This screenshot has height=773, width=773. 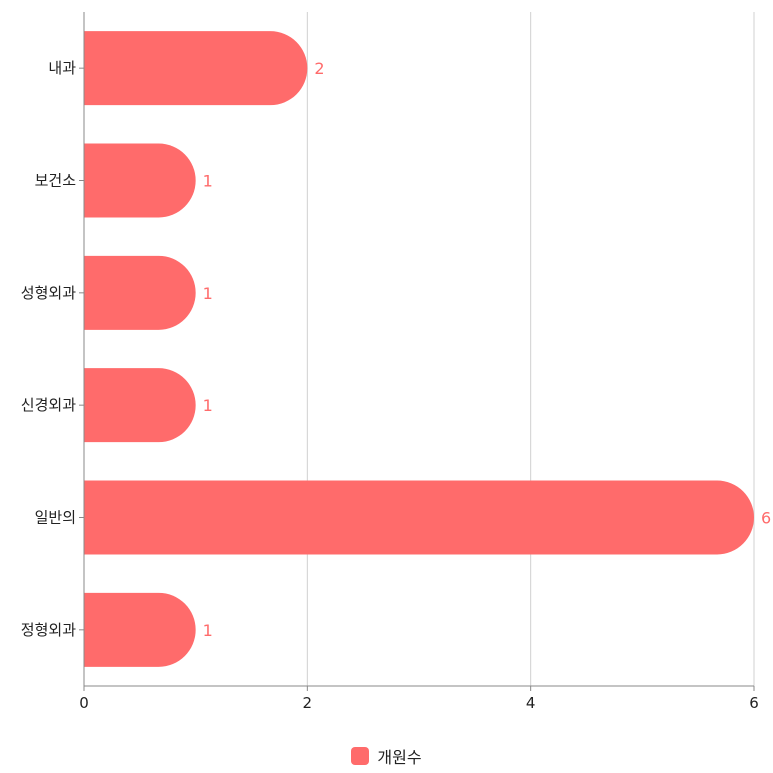 What do you see at coordinates (84, 703) in the screenshot?
I see `x-tick-label: 0` at bounding box center [84, 703].